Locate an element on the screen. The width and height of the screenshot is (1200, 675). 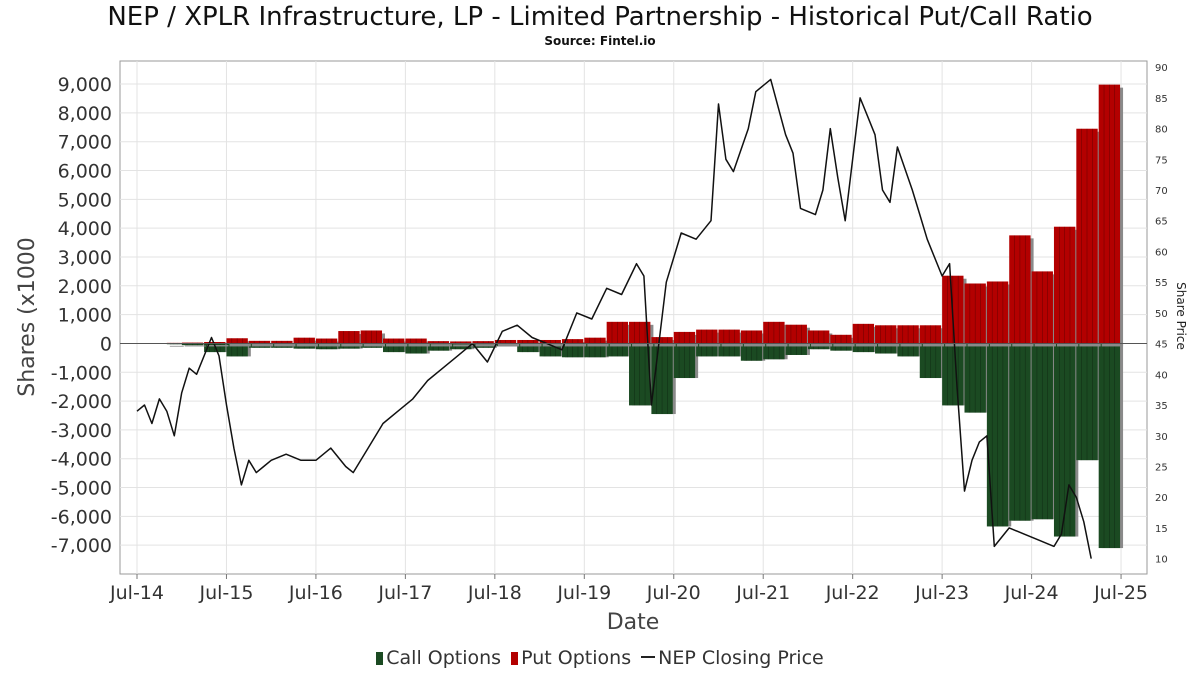
legend-swatch-put is located at coordinates (515, 658).